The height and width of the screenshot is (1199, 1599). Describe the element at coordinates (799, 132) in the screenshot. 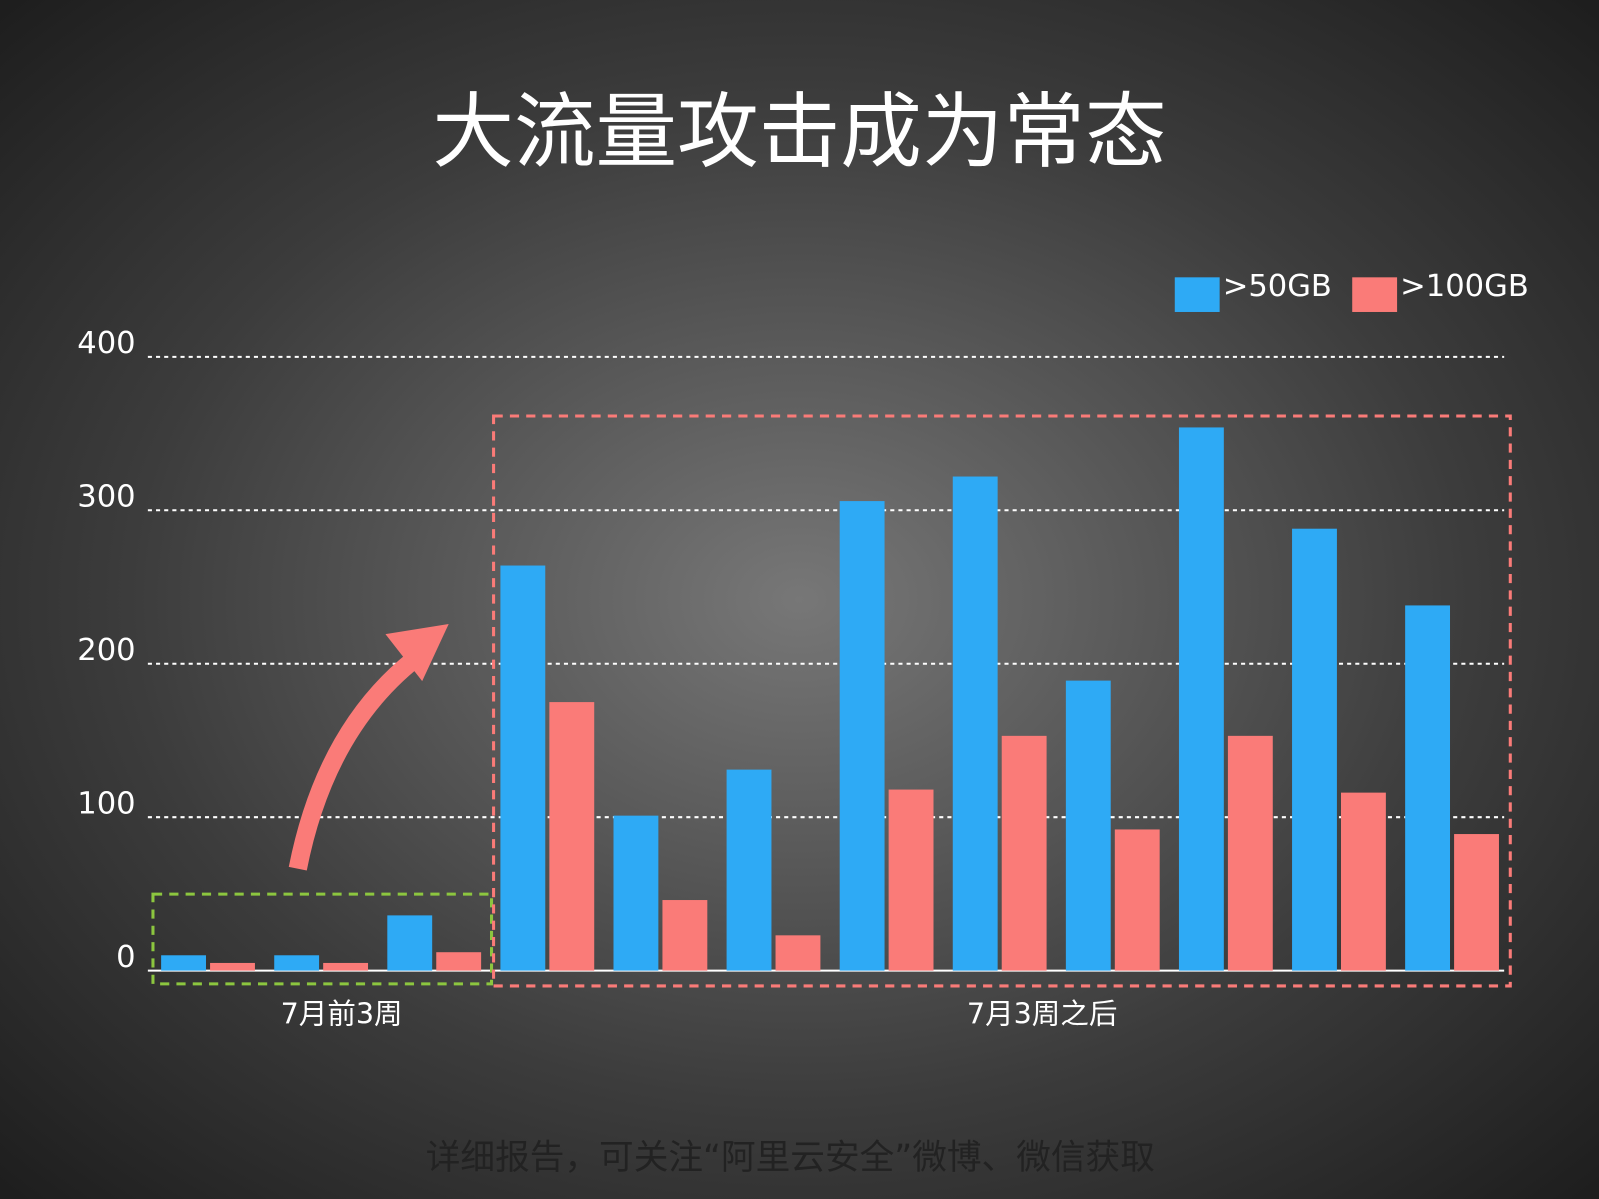

I see `chart-title: 大流量攻击成为常态` at that location.